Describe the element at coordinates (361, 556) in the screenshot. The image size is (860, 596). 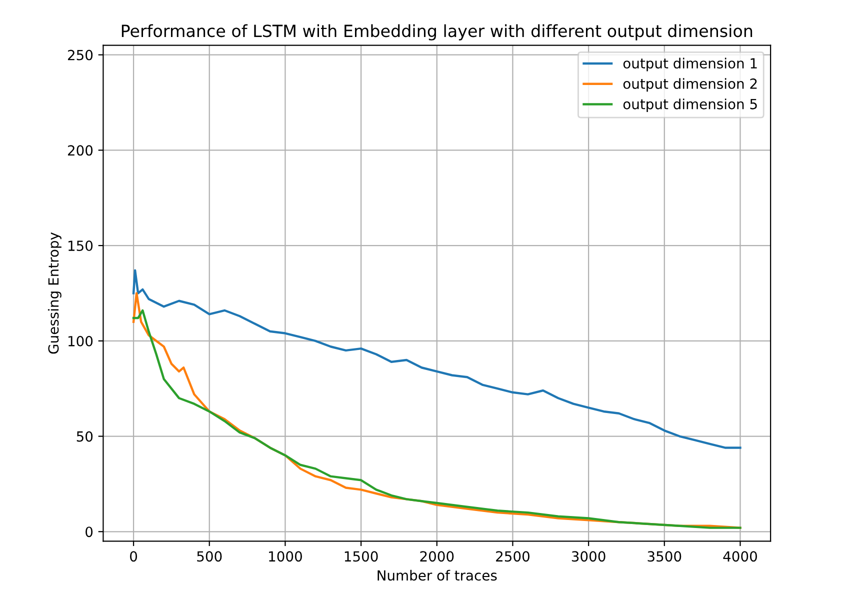
I see `x-tick-label: 1500` at that location.